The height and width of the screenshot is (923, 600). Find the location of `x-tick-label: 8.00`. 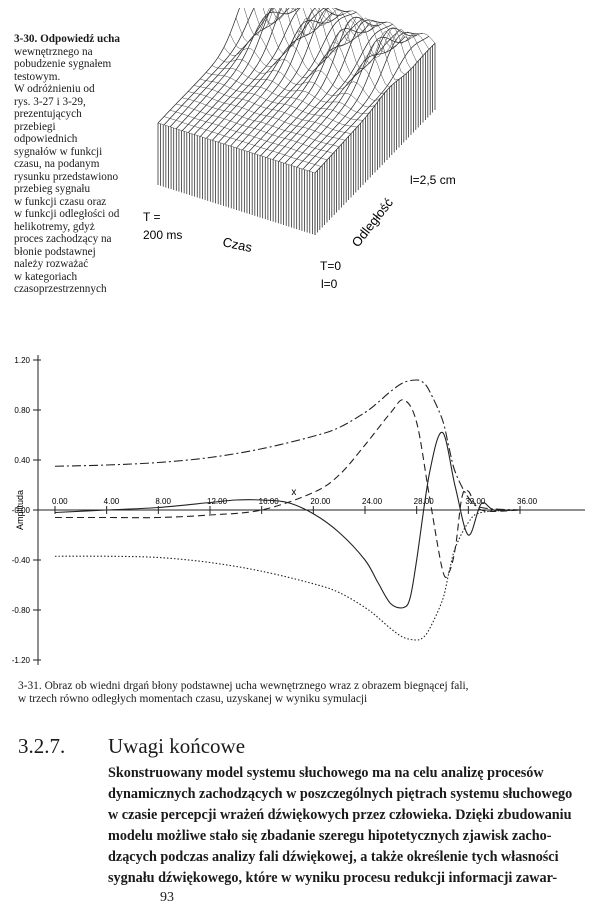

x-tick-label: 8.00 is located at coordinates (163, 501).